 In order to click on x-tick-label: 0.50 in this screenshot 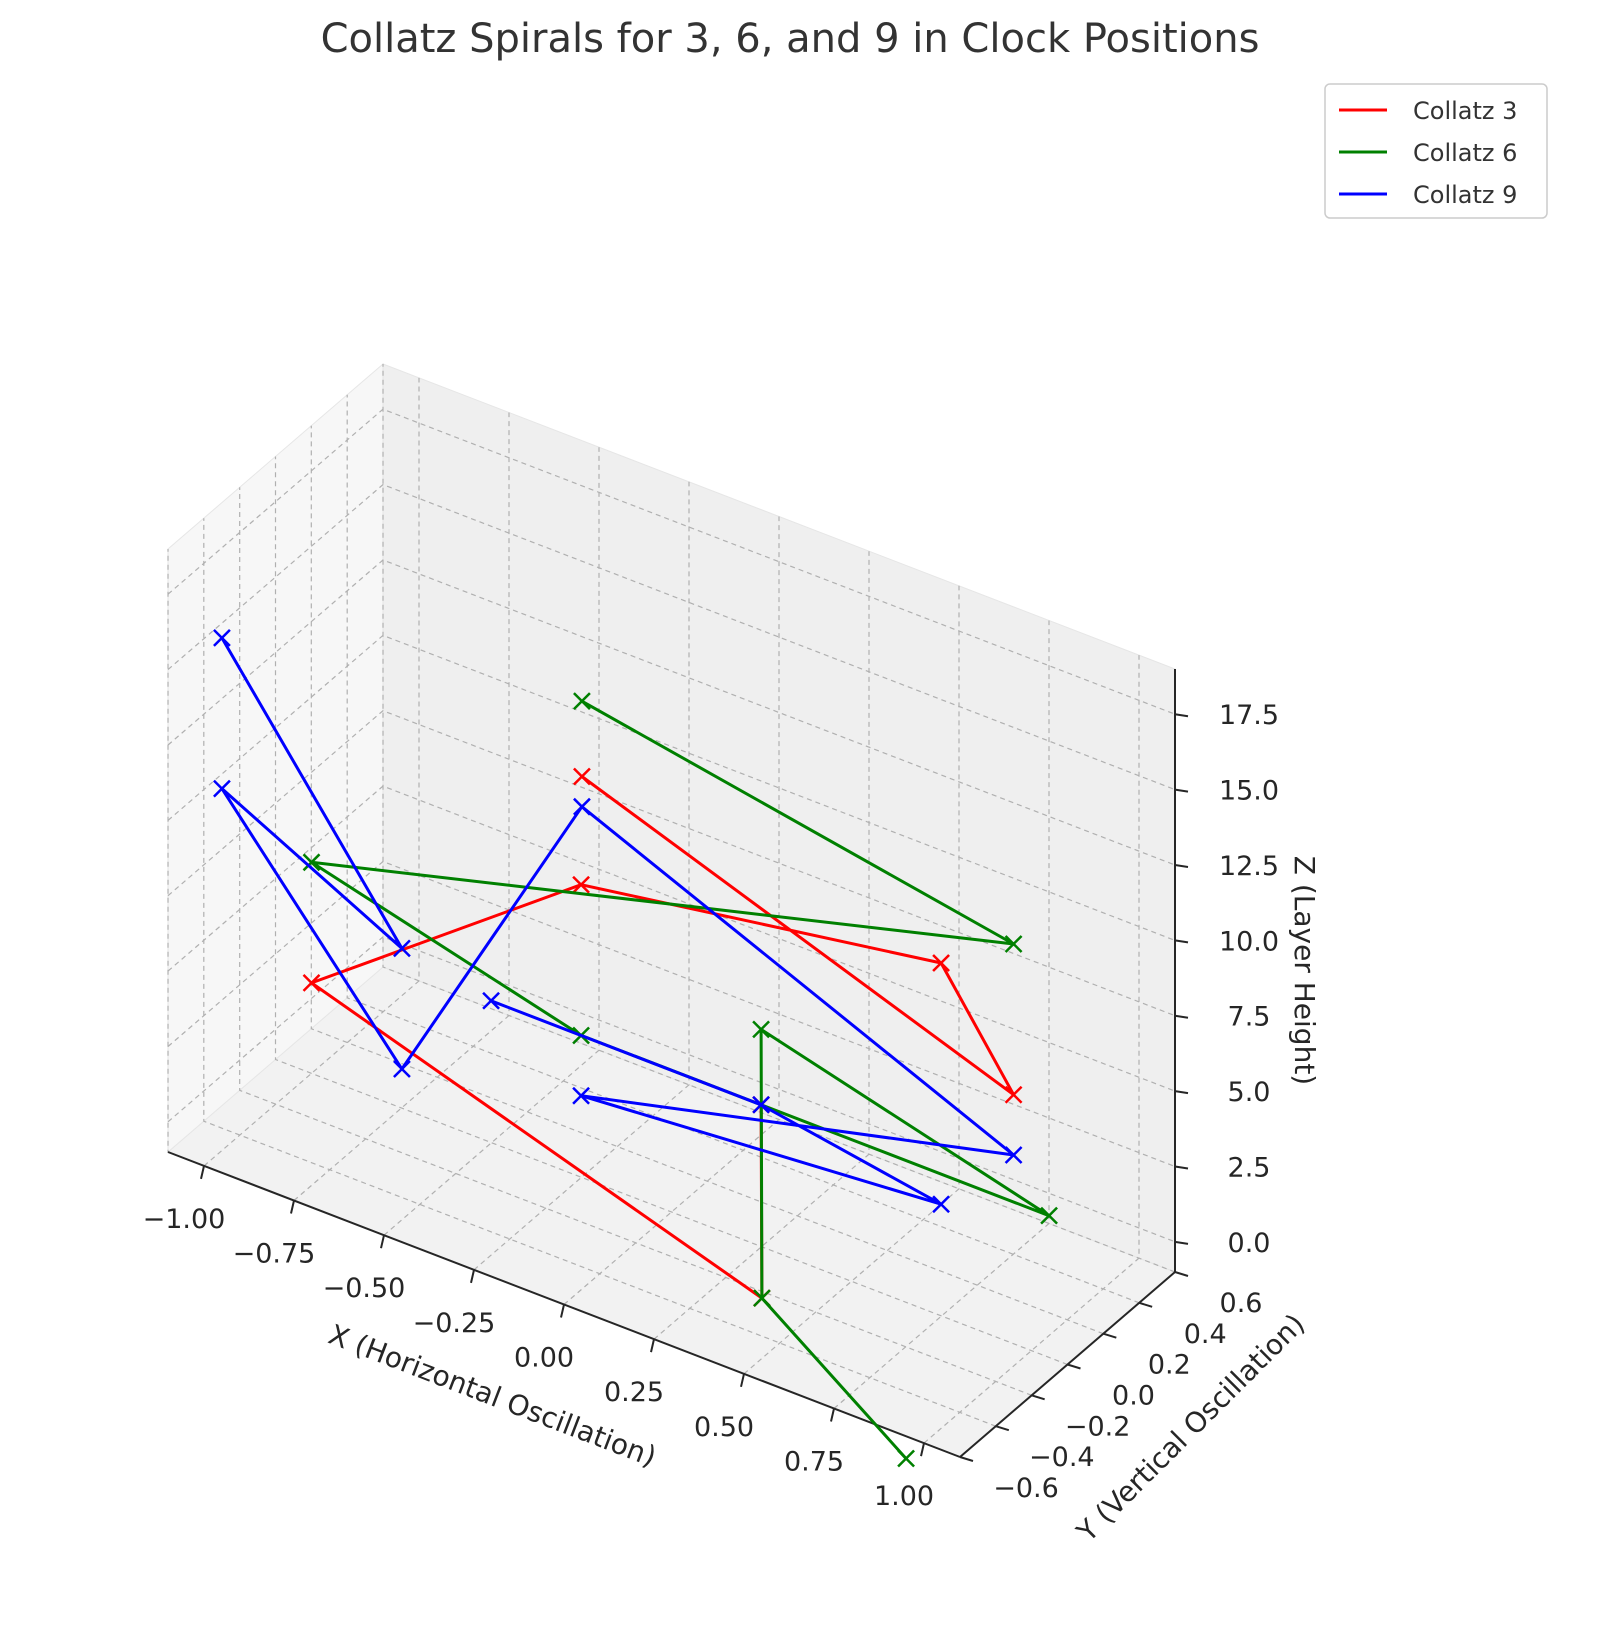, I will do `click(724, 1427)`.